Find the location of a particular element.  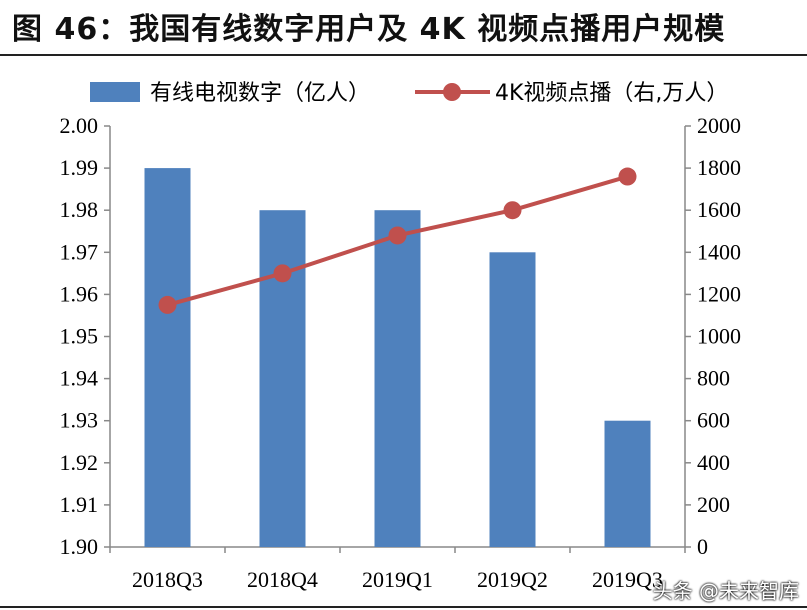

left-tick-label: 1.91 is located at coordinates (79, 504).